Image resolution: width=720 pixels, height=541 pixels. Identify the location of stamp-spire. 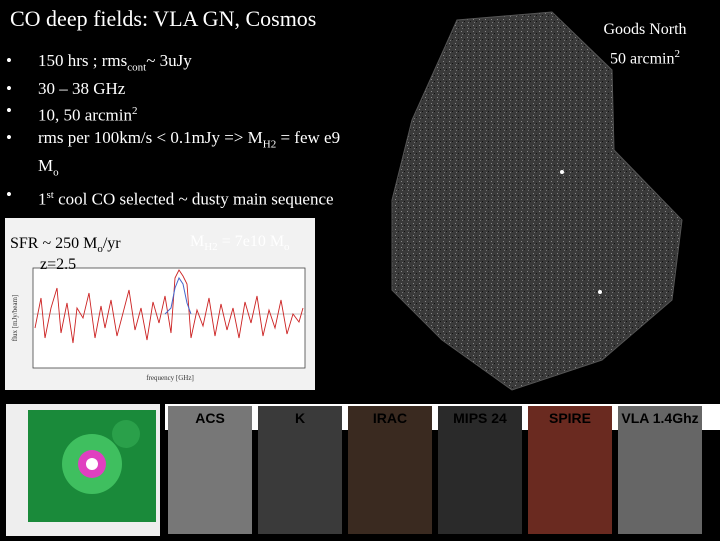
(570, 470).